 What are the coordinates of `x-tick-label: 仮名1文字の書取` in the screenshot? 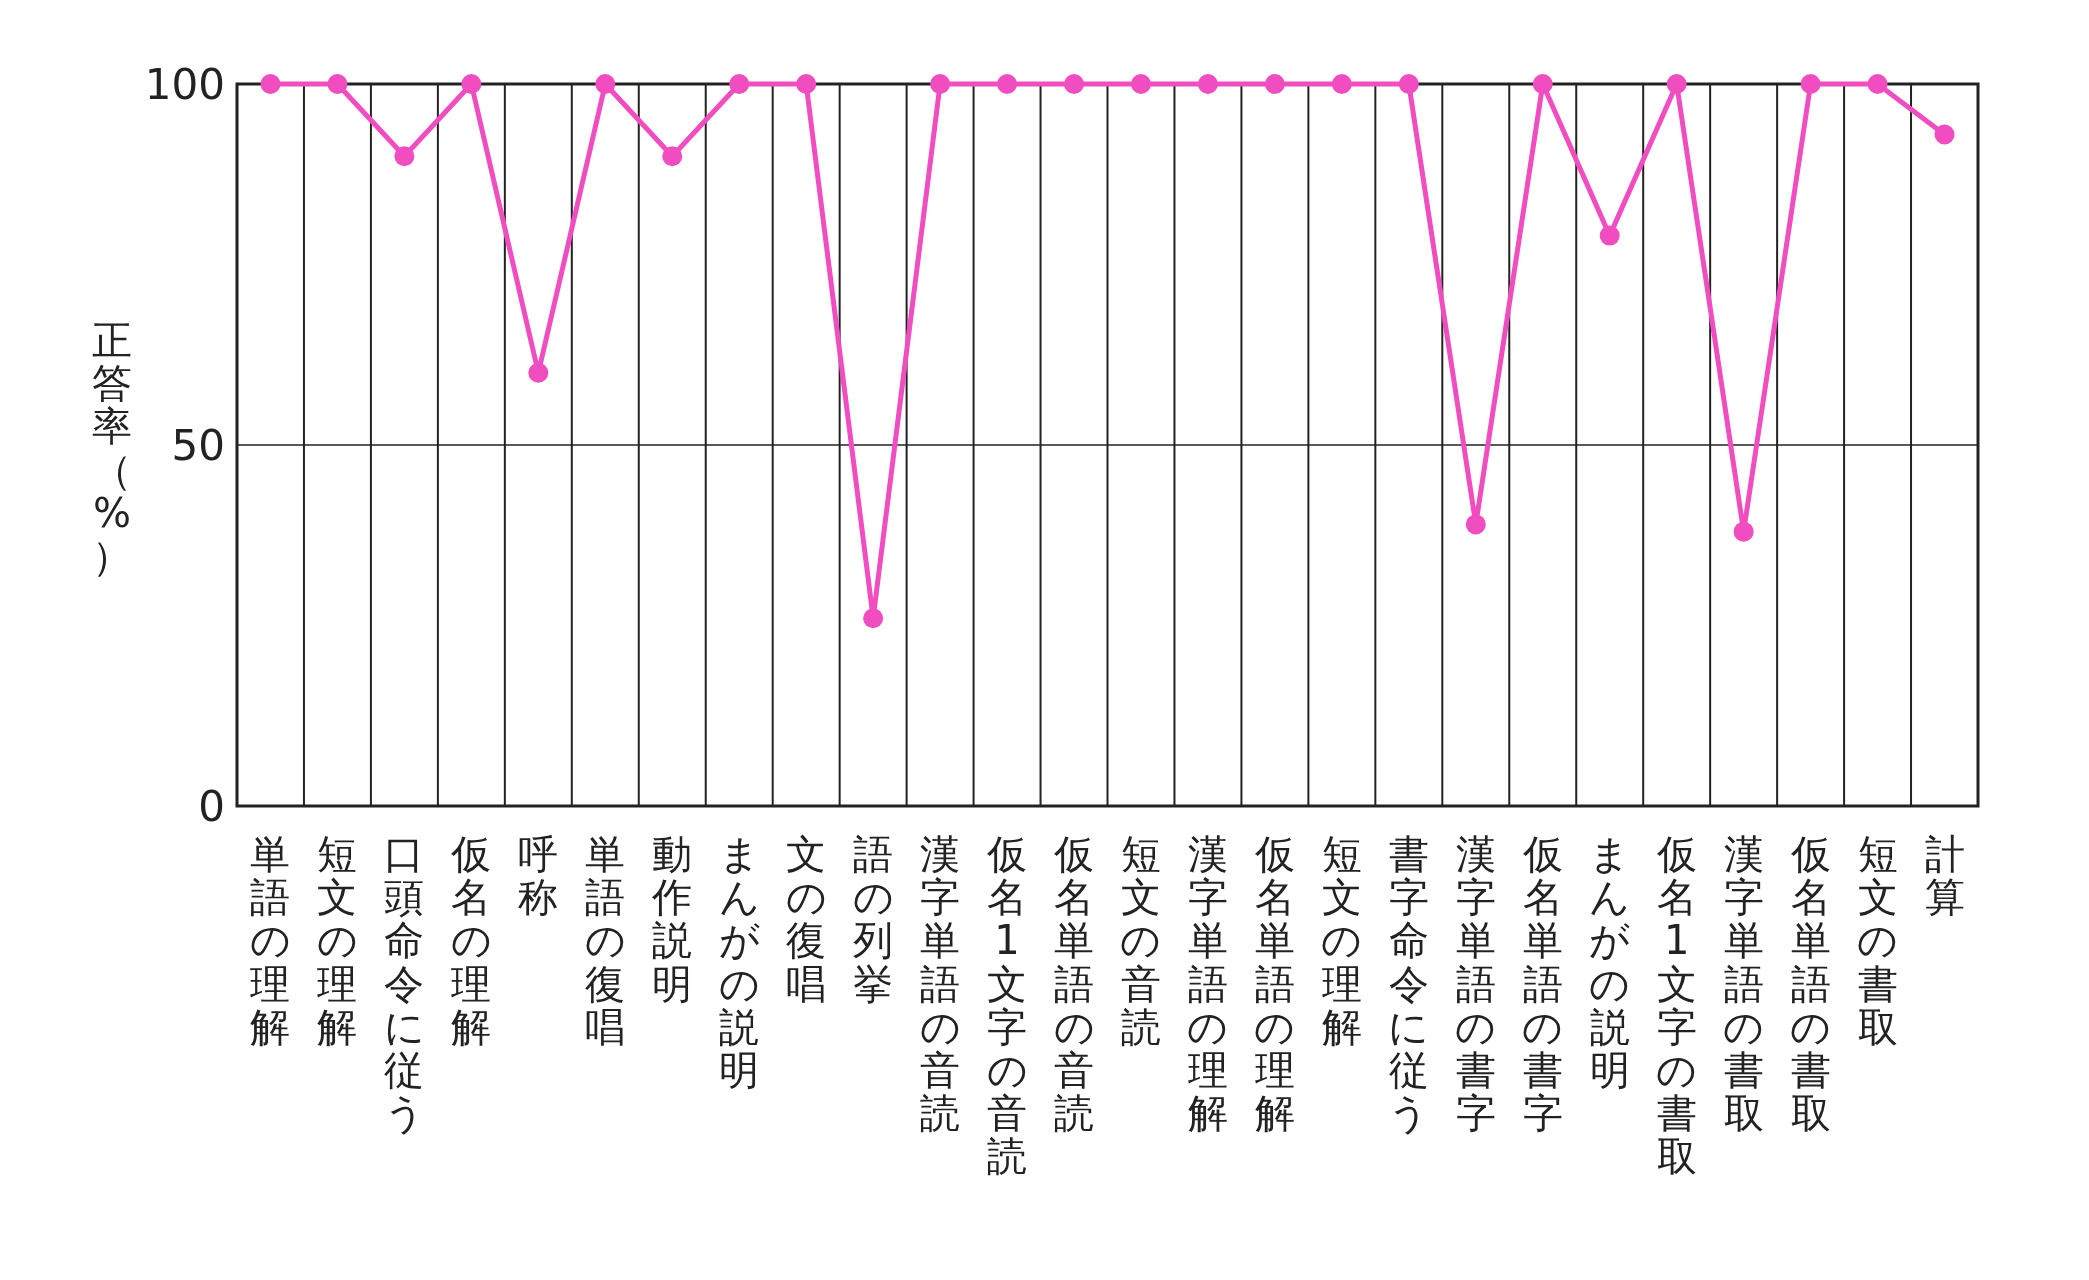 It's located at (1677, 1005).